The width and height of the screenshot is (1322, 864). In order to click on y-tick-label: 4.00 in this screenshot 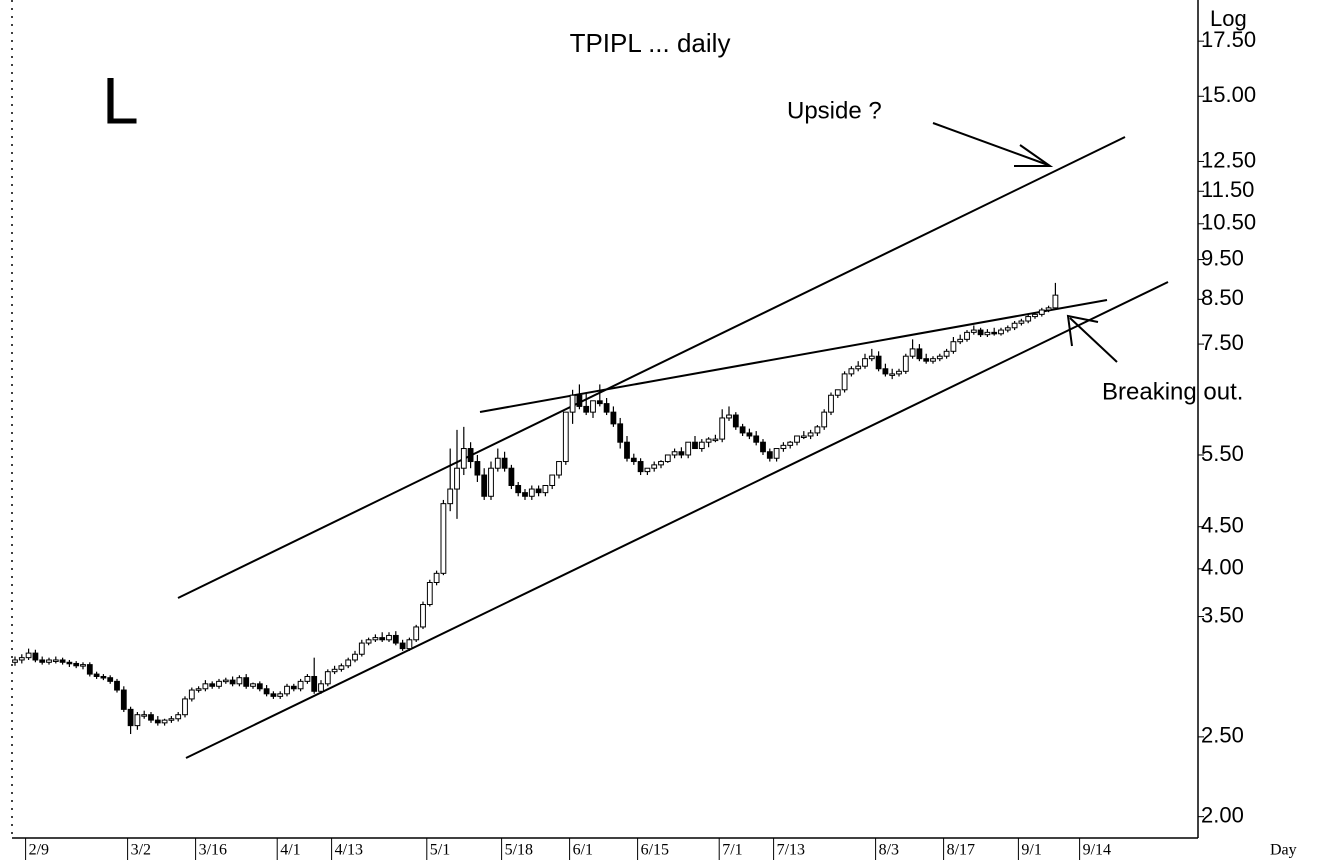, I will do `click(1222, 567)`.